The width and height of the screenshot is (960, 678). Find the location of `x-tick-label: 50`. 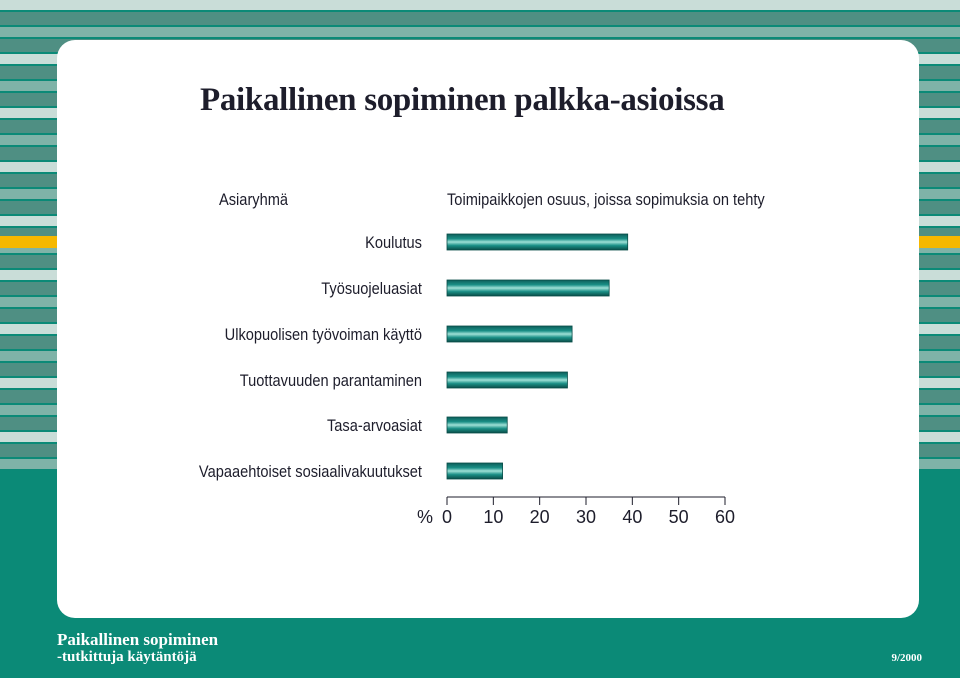

x-tick-label: 50 is located at coordinates (679, 517).